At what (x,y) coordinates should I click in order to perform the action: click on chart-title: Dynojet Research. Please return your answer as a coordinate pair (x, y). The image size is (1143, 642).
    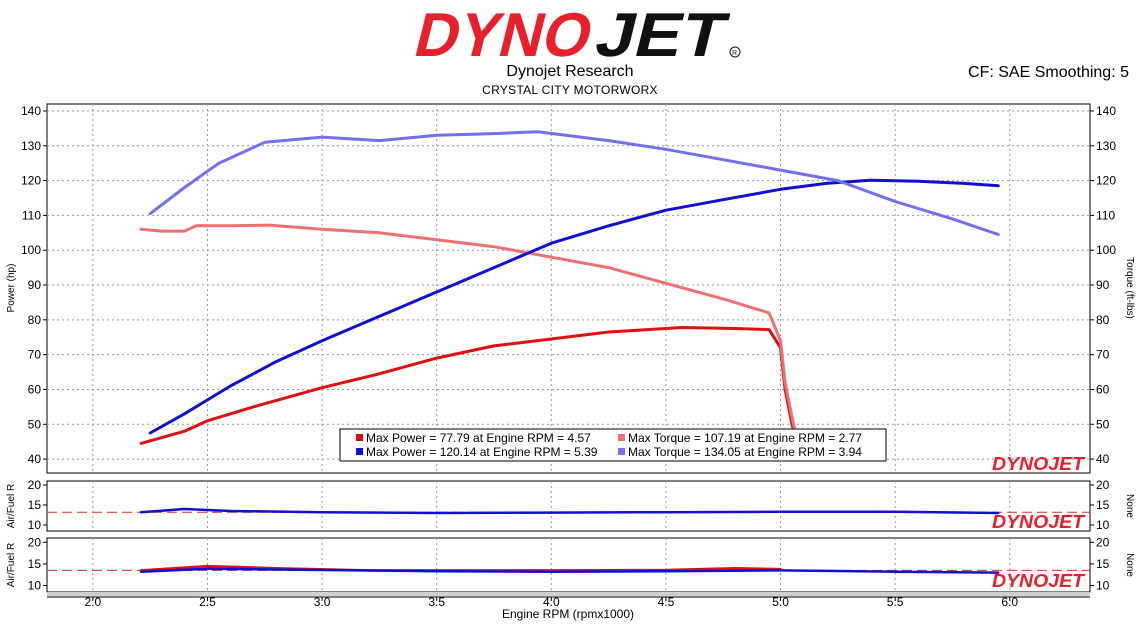
    Looking at the image, I should click on (570, 71).